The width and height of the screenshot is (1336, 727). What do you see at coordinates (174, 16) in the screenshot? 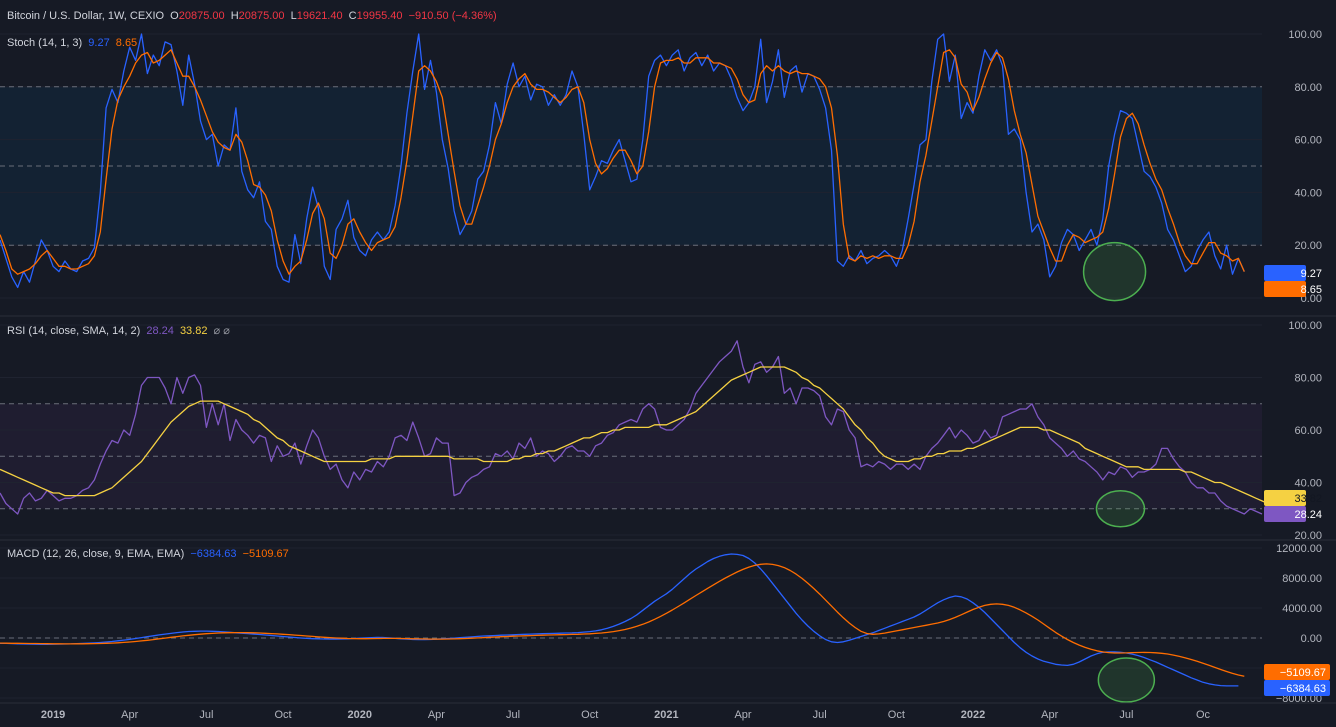
I see `open-label: O` at bounding box center [174, 16].